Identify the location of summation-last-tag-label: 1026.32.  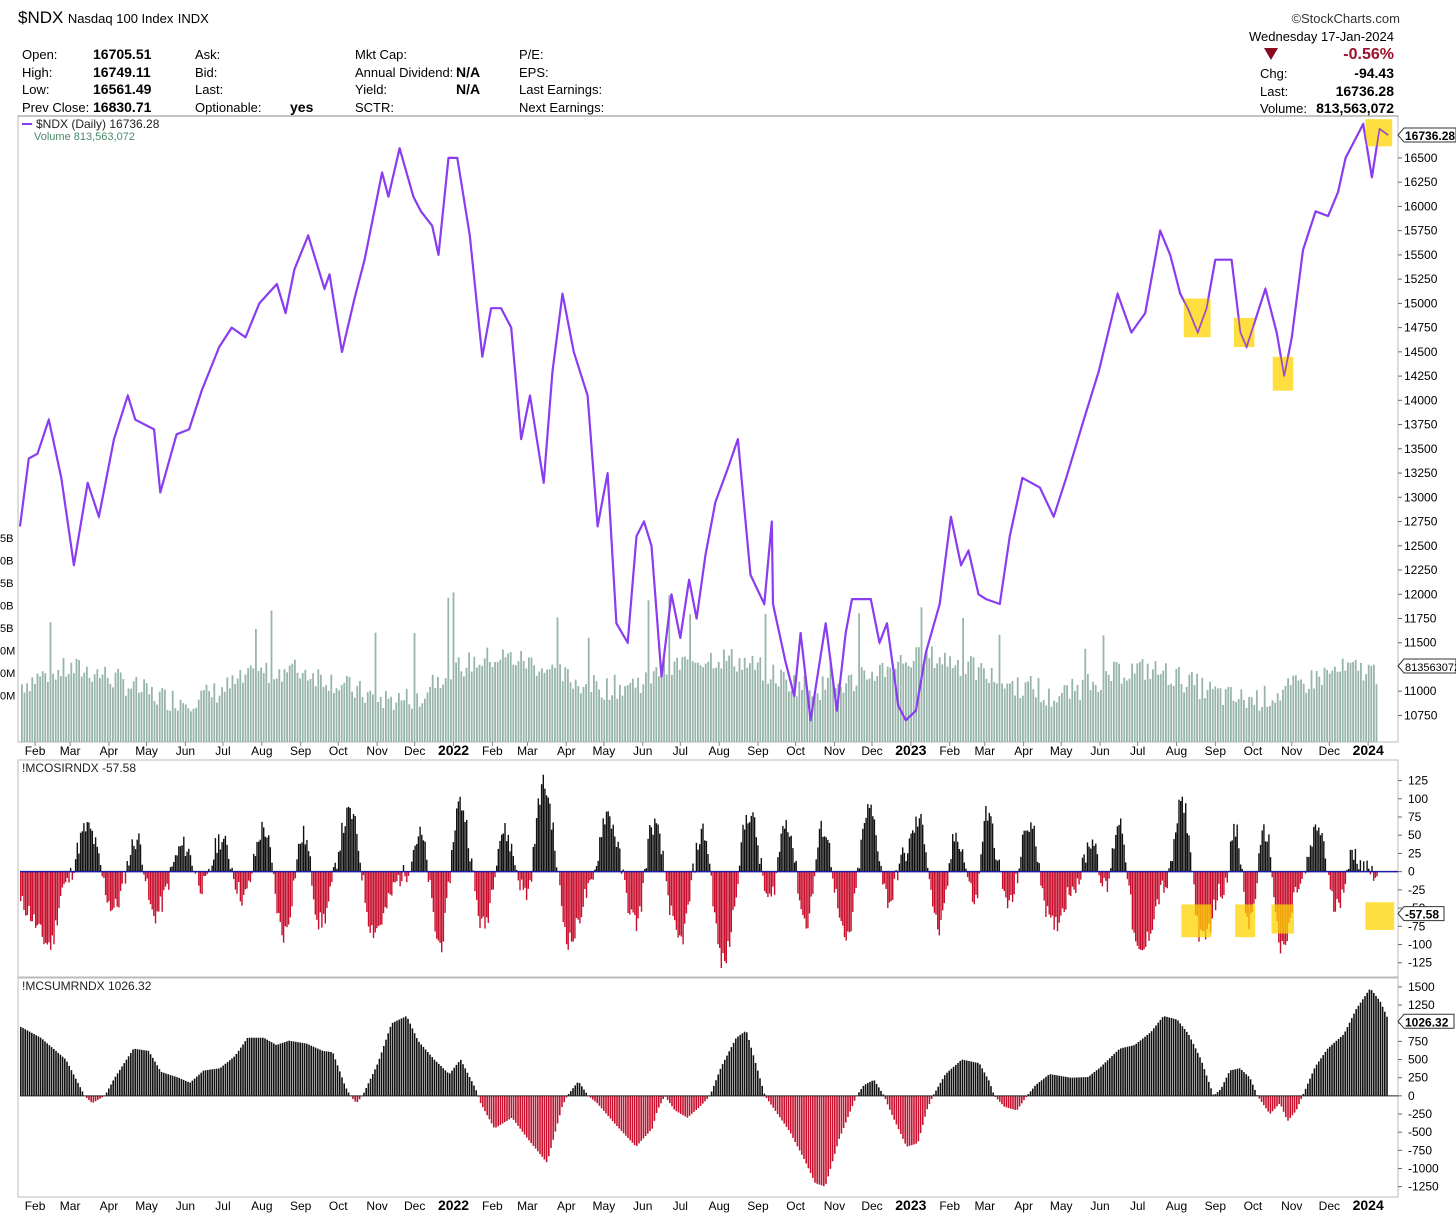
(1427, 1022).